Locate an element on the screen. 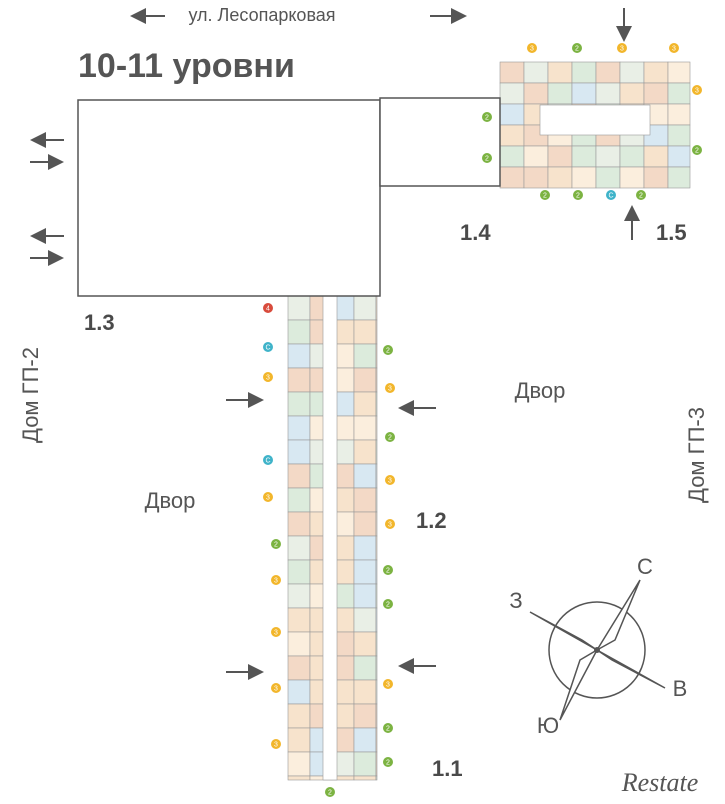  compass-label: В is located at coordinates (680, 688).